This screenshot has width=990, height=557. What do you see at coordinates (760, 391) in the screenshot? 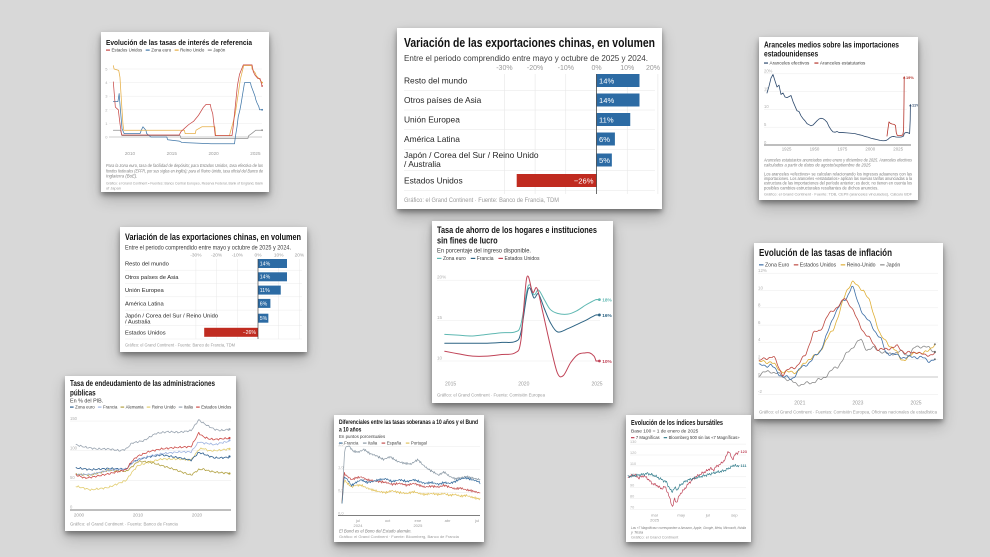
I see `svg-text: -2` at bounding box center [760, 391].